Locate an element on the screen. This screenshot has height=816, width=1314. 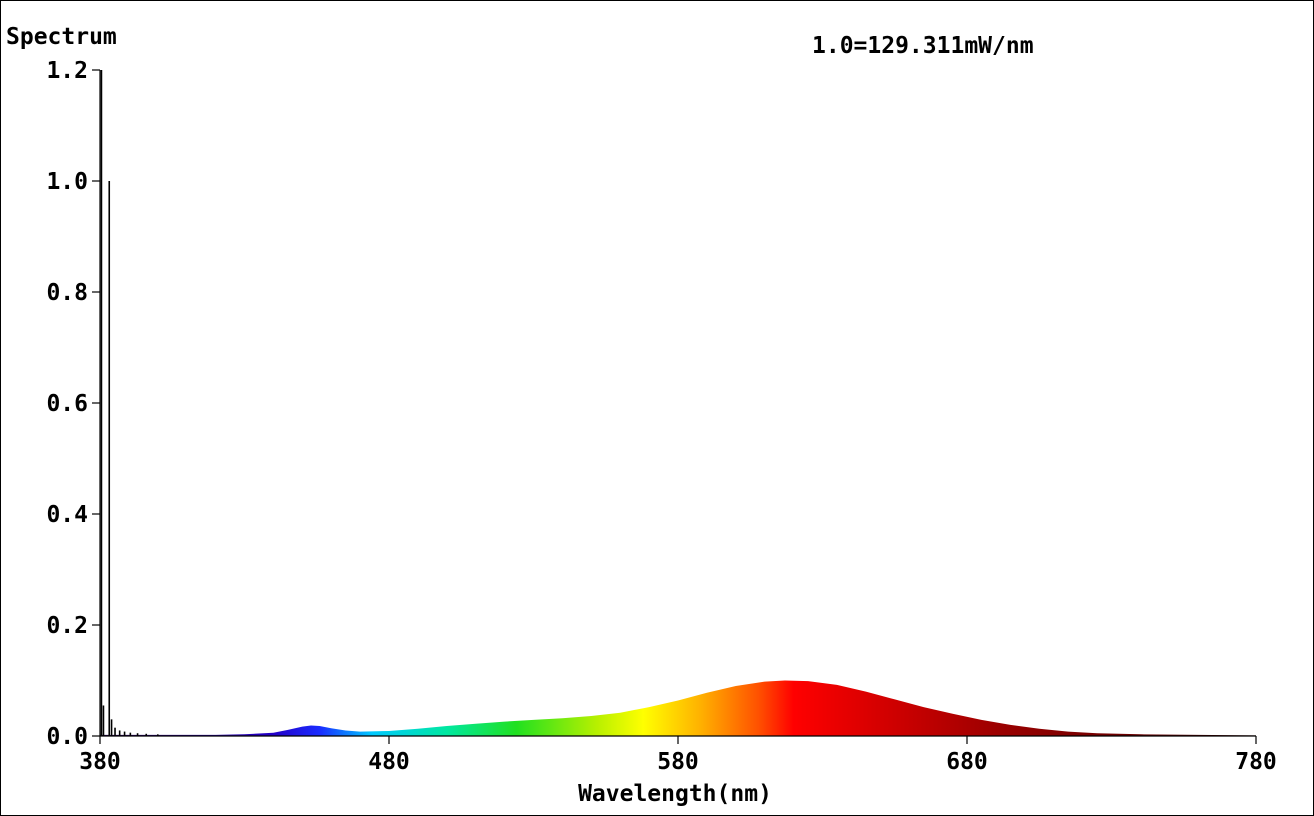
y-tick-label: 0.0 is located at coordinates (67, 737).